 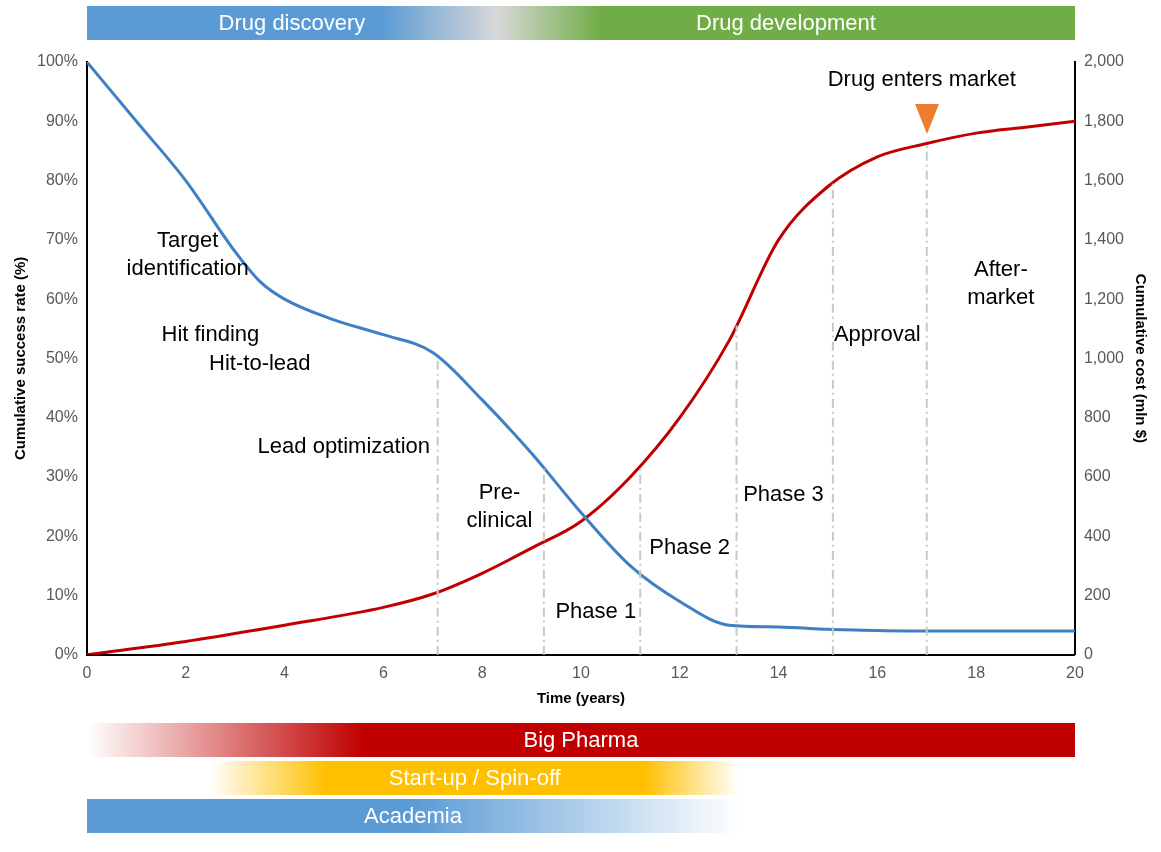 I want to click on y2-tick-label: 600, so click(x=1097, y=476).